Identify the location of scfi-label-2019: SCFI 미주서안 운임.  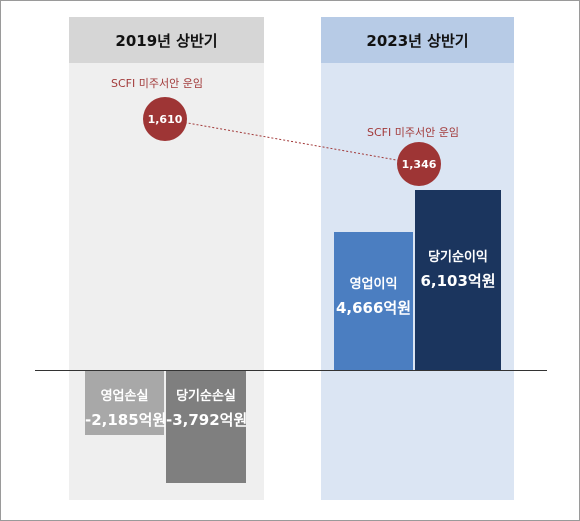
(157, 83).